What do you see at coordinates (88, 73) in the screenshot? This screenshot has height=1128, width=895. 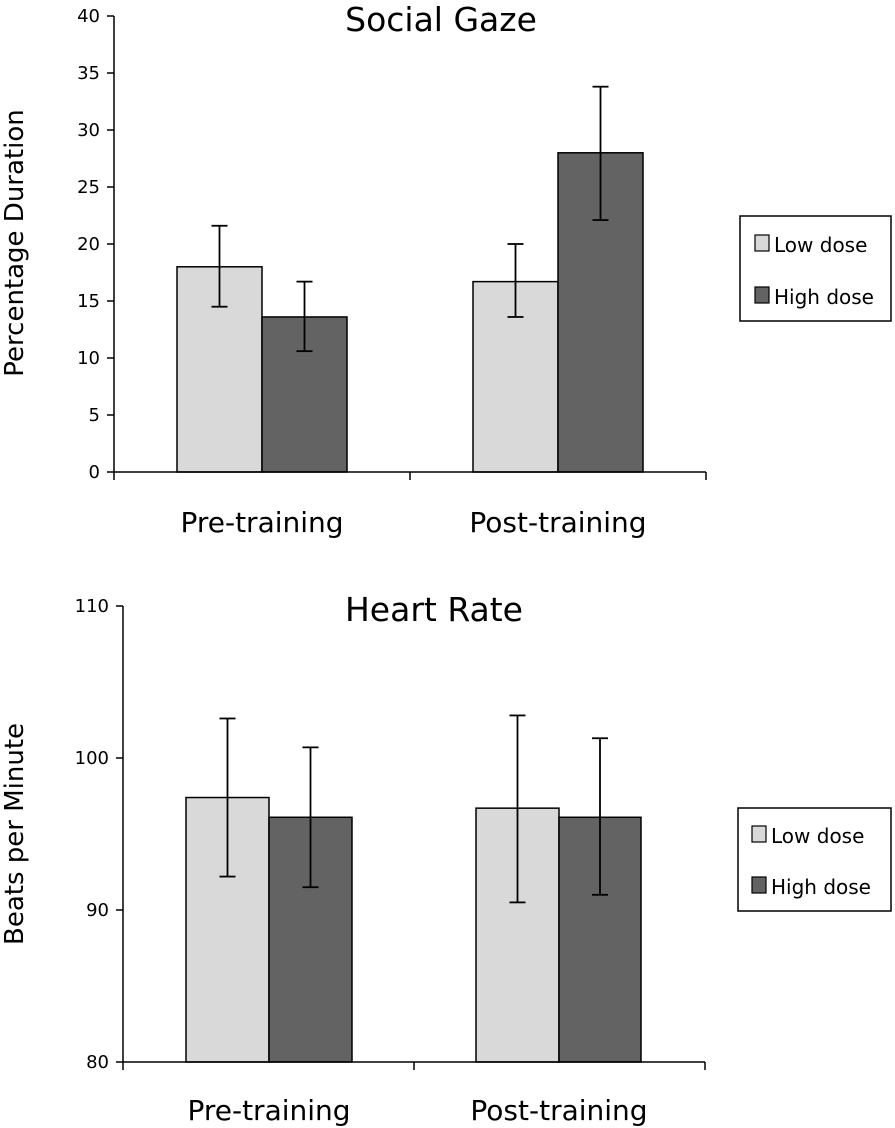 I see `y-tick-label: 35` at bounding box center [88, 73].